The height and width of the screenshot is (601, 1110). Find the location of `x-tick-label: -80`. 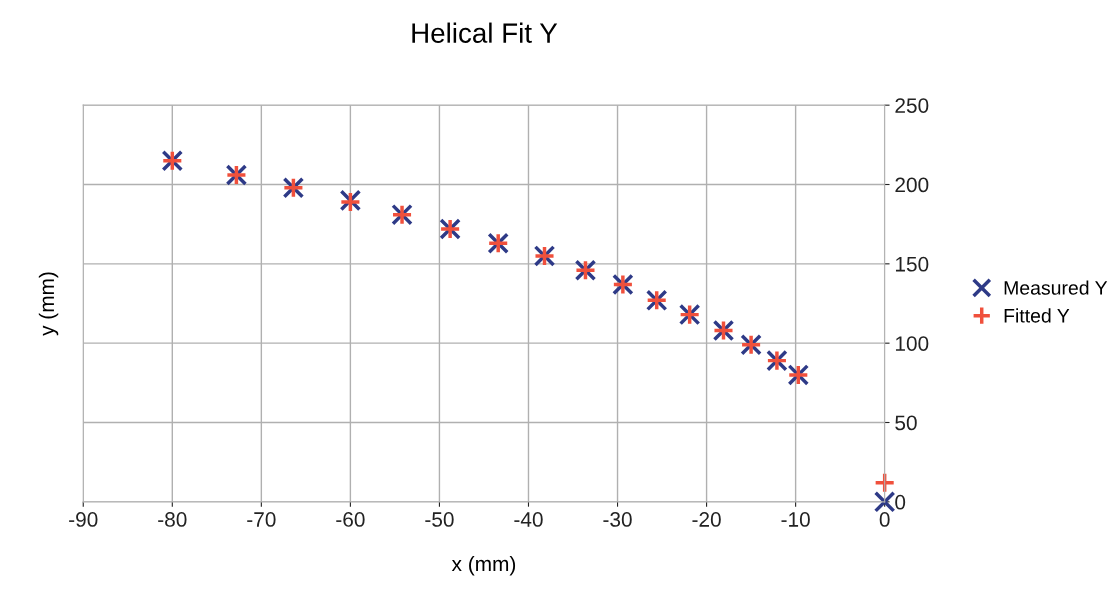

x-tick-label: -80 is located at coordinates (172, 519).